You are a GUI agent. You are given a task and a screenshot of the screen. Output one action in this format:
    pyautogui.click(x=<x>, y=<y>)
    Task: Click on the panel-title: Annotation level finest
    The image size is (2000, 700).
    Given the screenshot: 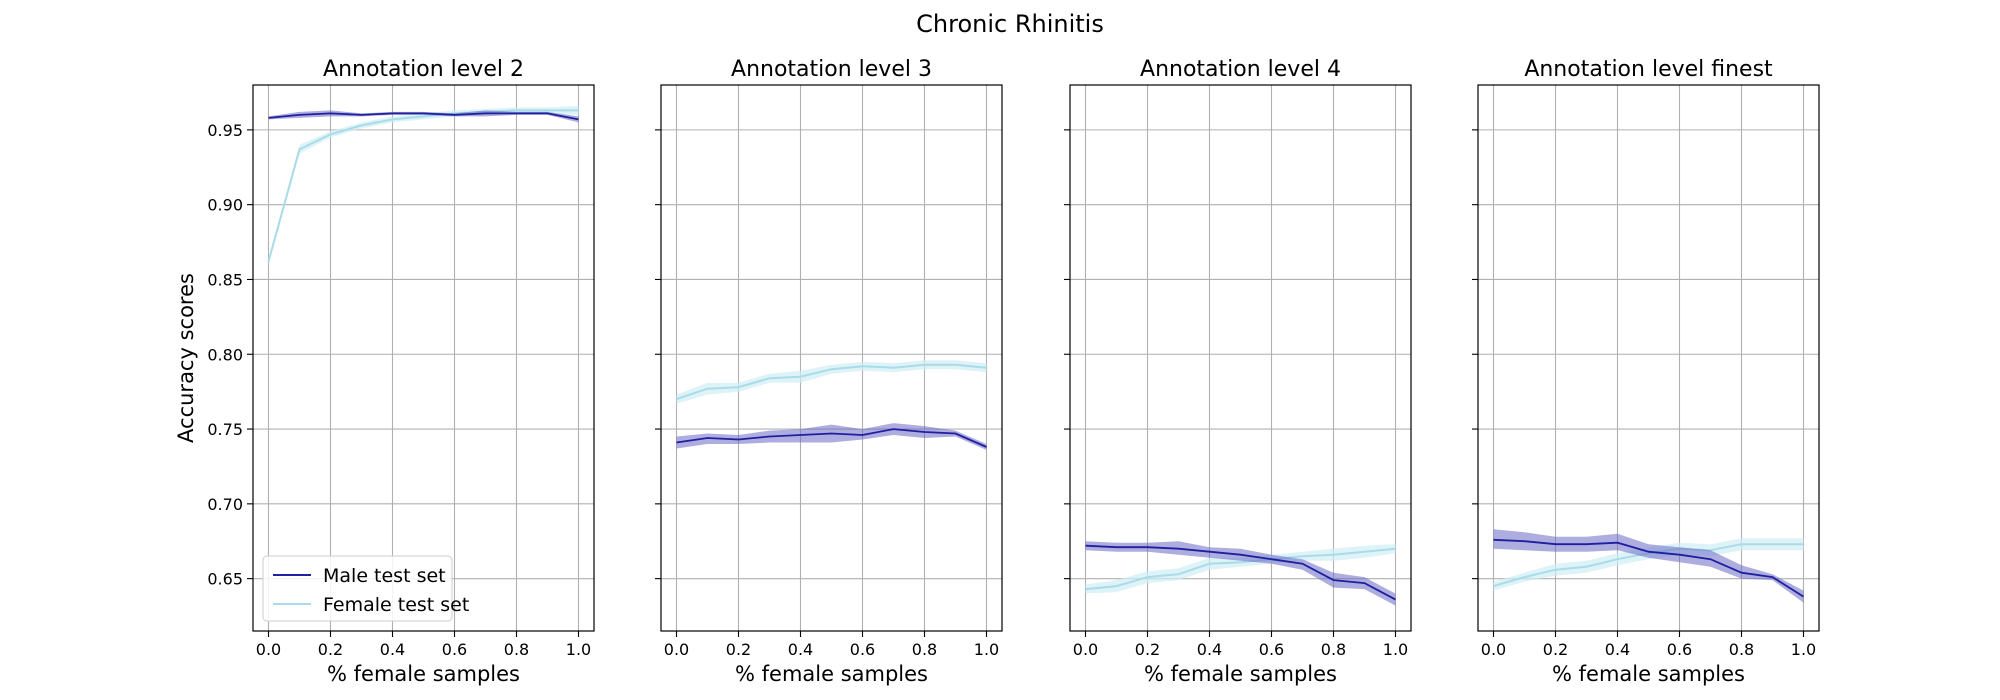 What is the action you would take?
    pyautogui.click(x=1648, y=69)
    